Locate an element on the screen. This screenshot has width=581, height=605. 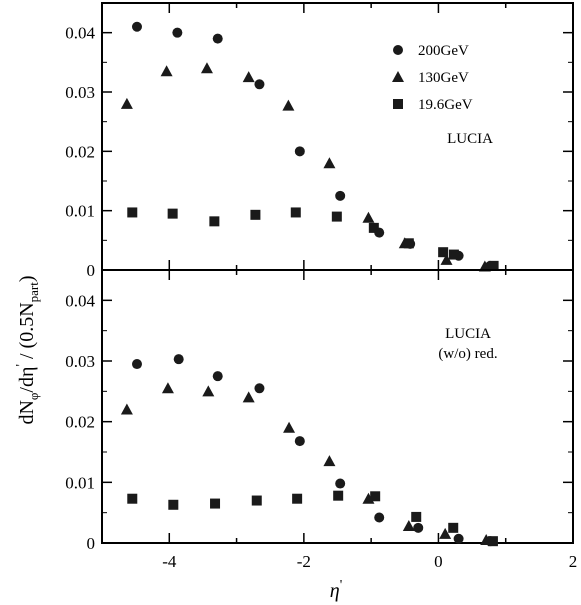
x-axis-title: η' is located at coordinates (336, 590).